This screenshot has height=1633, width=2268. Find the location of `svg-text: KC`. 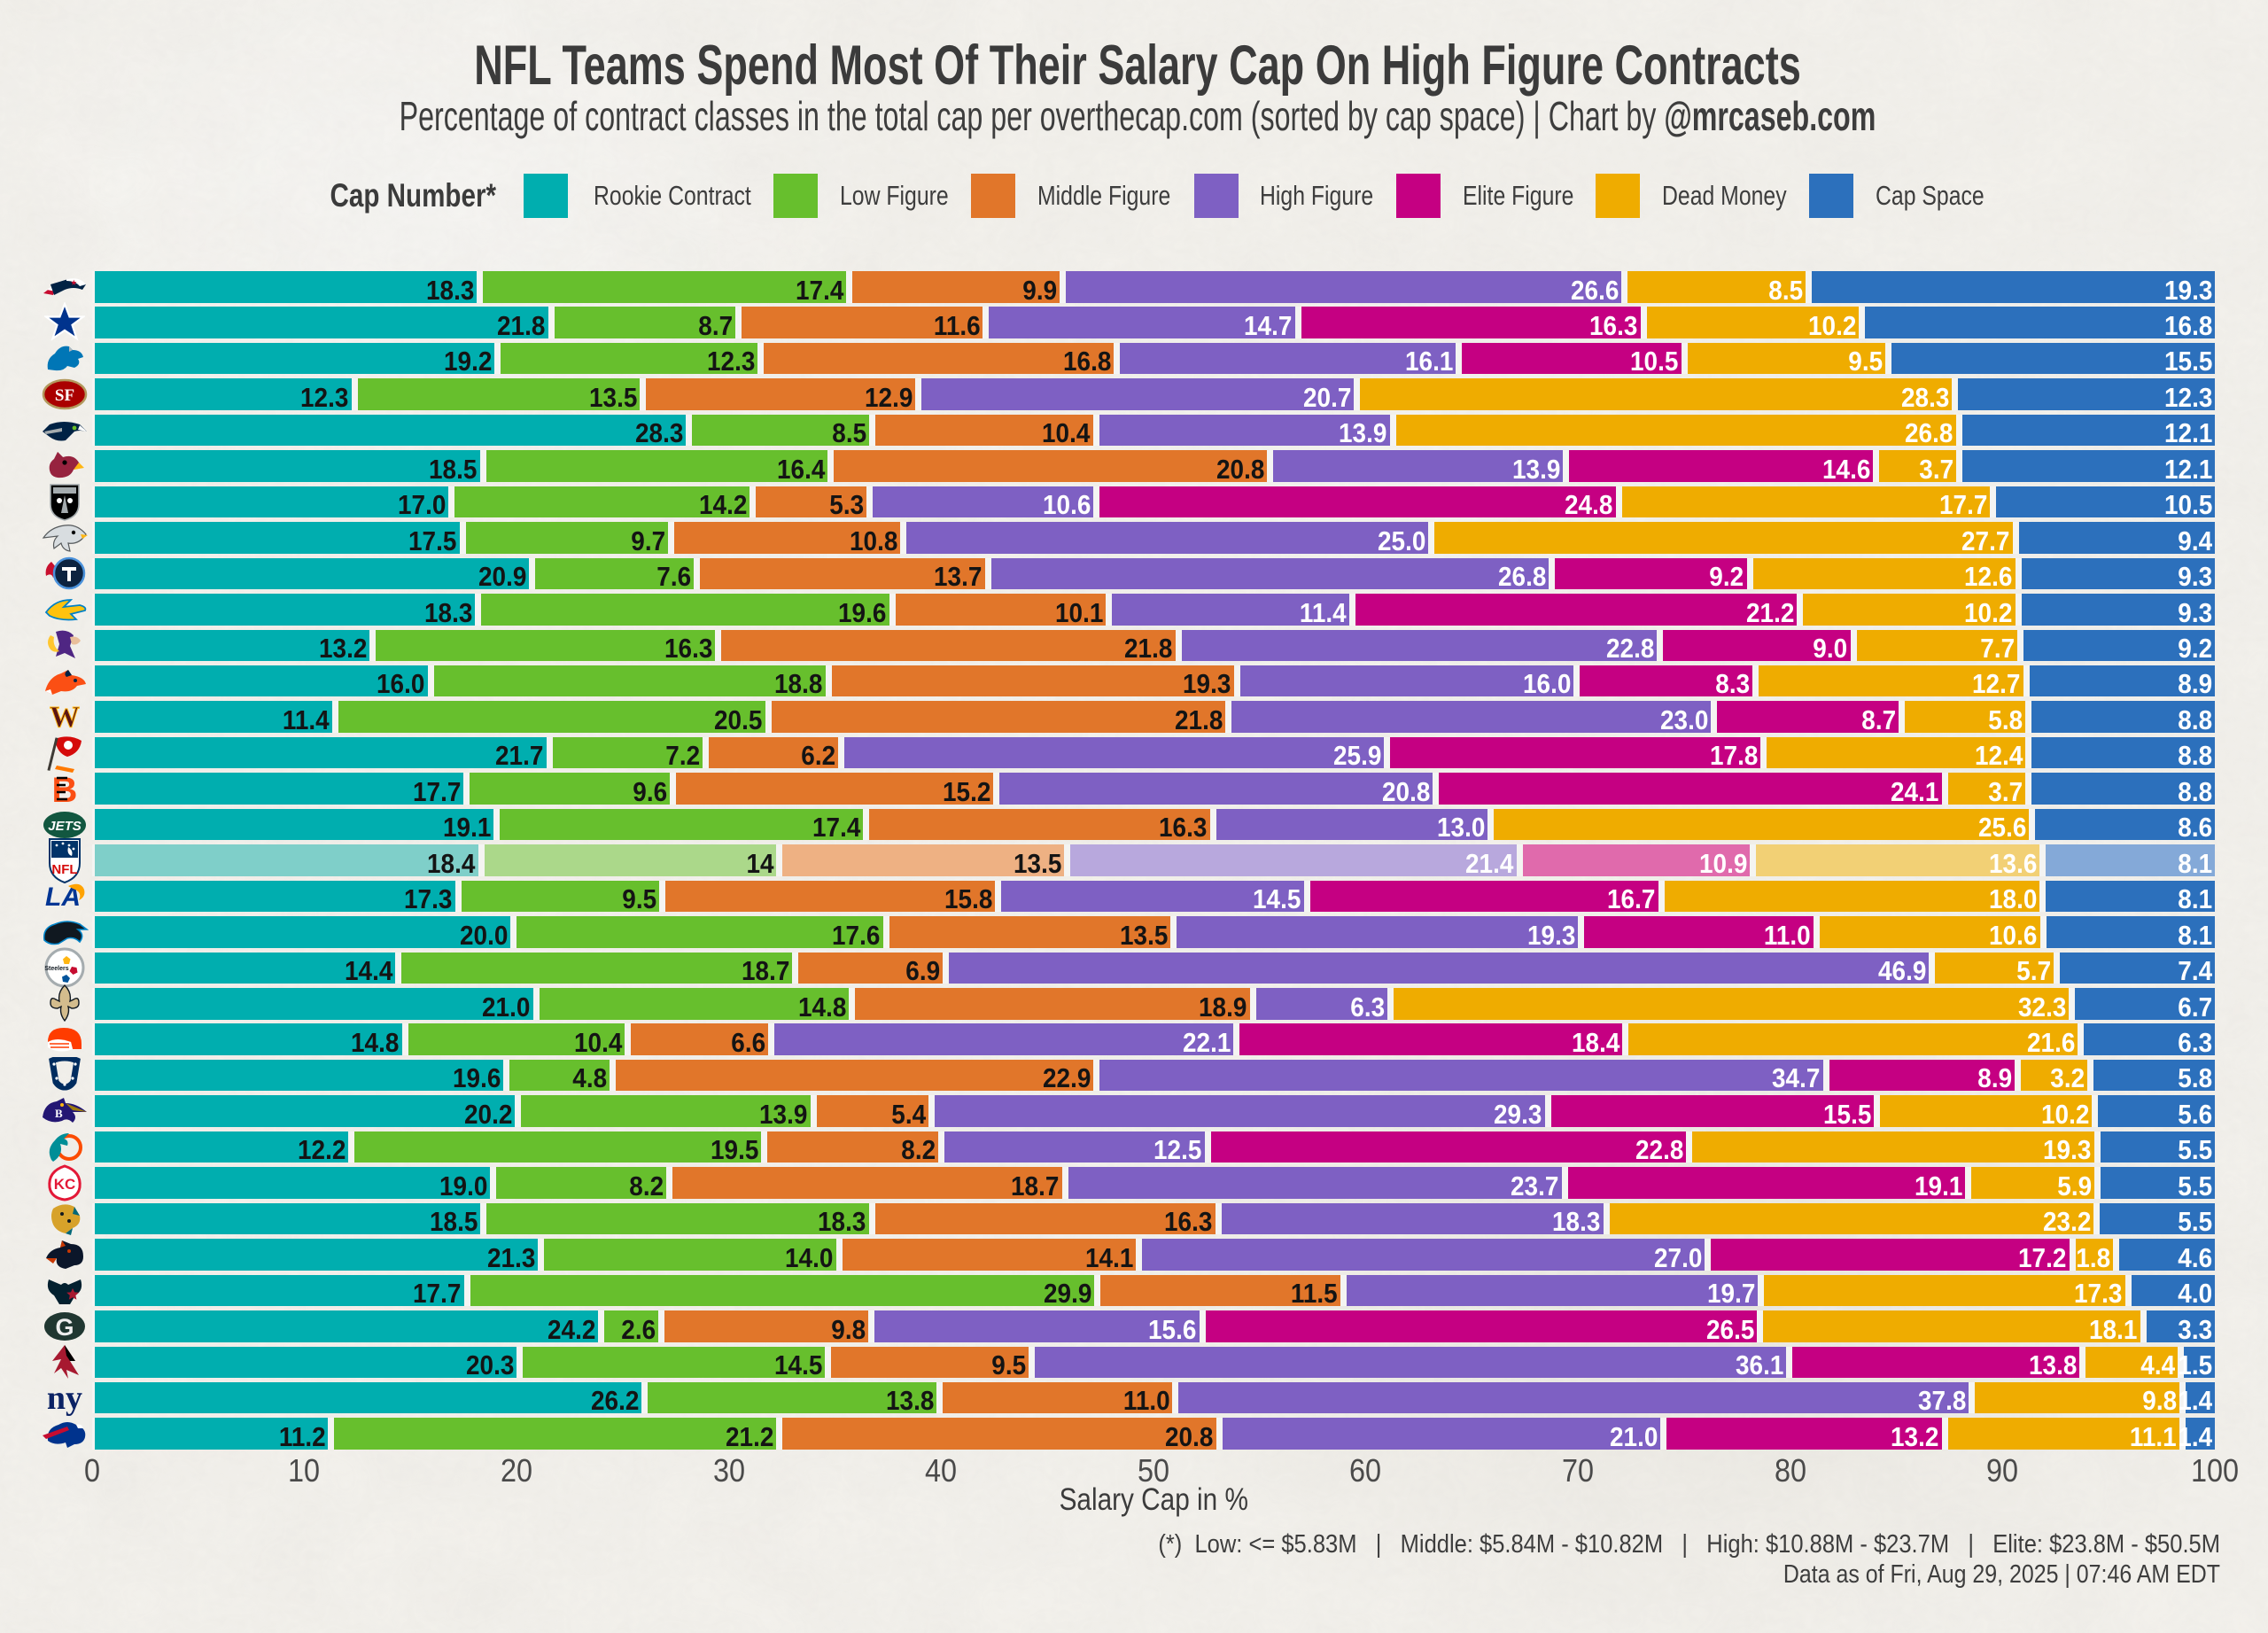

svg-text: KC is located at coordinates (65, 1184).